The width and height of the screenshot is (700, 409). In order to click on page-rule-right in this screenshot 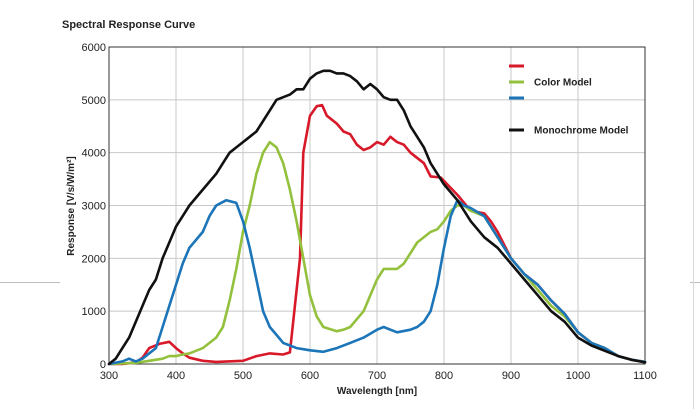, I will do `click(695, 282)`.